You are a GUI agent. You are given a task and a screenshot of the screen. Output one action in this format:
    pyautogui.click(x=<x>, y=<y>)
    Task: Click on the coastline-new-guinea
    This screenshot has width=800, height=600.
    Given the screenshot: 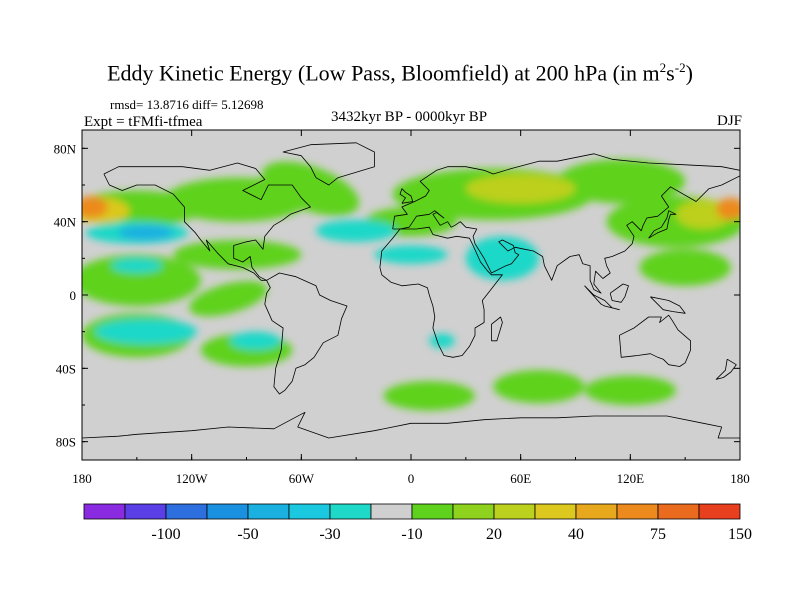 What is the action you would take?
    pyautogui.click(x=668, y=305)
    